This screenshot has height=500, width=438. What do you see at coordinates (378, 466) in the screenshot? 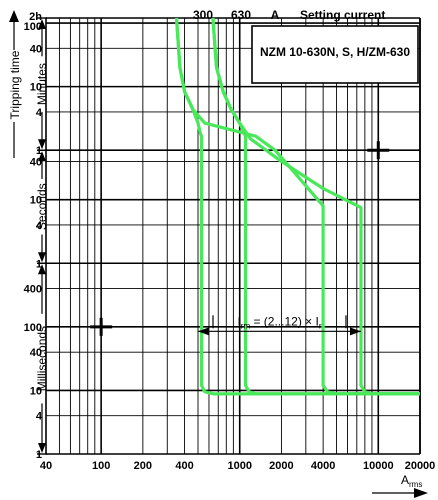
I see `x-tick-label: 10000` at bounding box center [378, 466].